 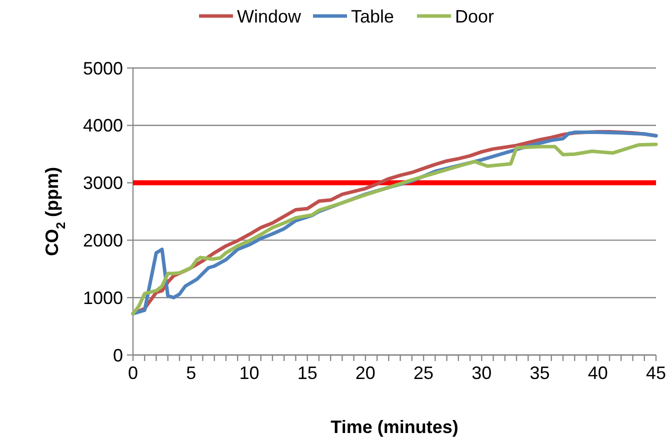 What do you see at coordinates (307, 373) in the screenshot?
I see `x-tick-label: 15` at bounding box center [307, 373].